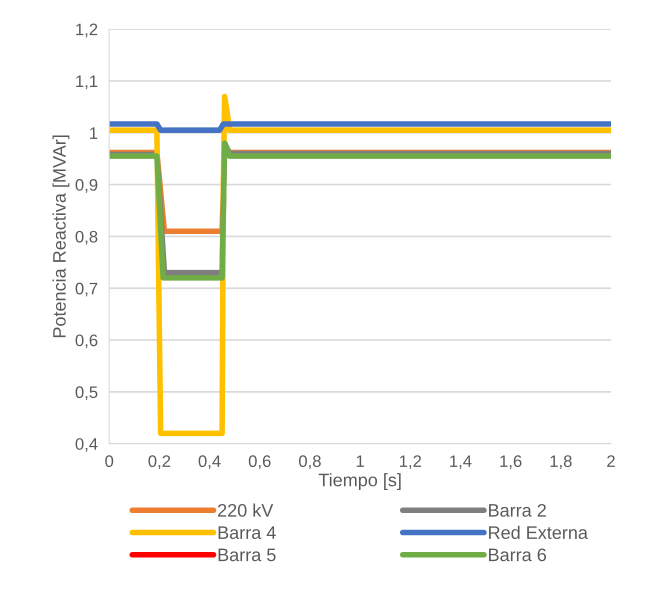 Image resolution: width=650 pixels, height=607 pixels. I want to click on x-tick-label: 0,4, so click(209, 462).